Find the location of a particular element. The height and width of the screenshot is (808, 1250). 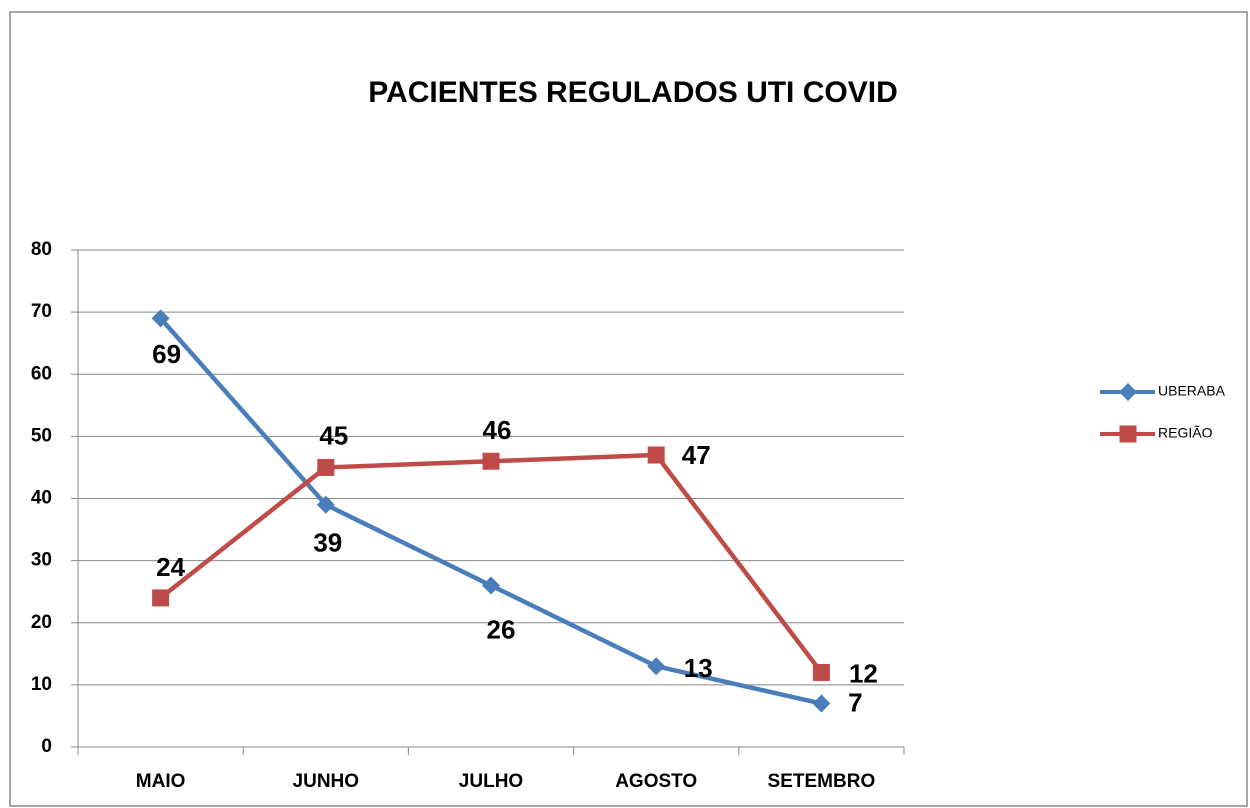

data-label: 24 is located at coordinates (170, 567).